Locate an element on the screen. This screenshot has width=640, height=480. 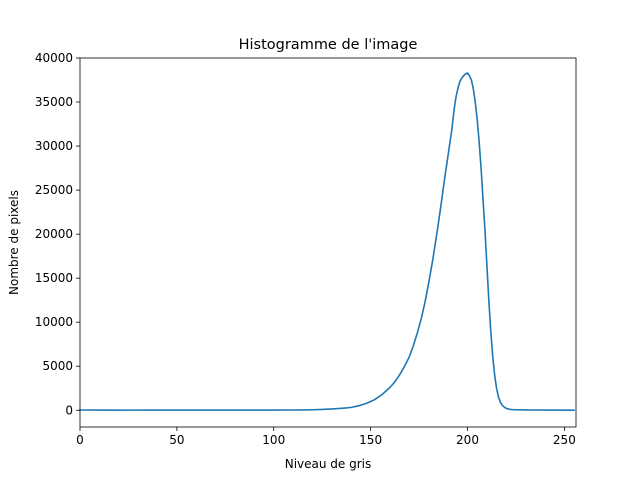
x-tick-label: 150 is located at coordinates (370, 440).